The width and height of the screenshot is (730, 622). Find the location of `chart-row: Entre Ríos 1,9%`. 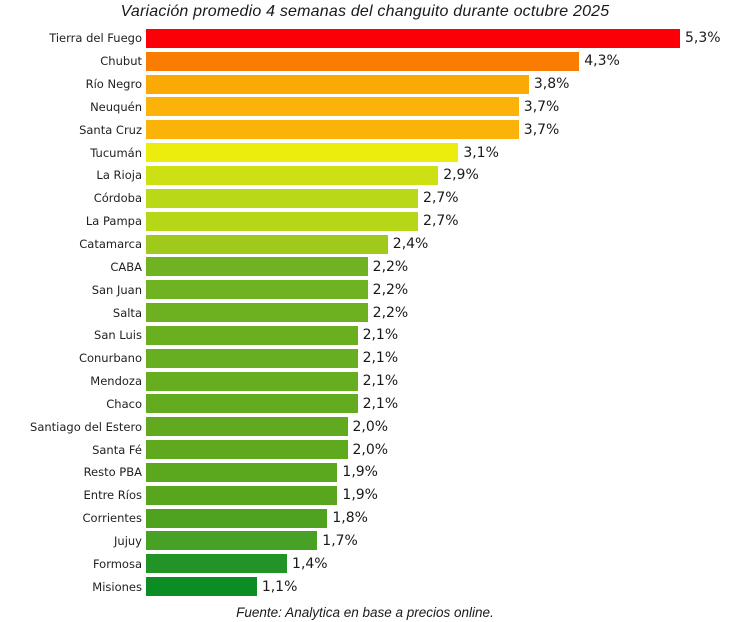

chart-row: Entre Ríos 1,9% is located at coordinates (365, 495).